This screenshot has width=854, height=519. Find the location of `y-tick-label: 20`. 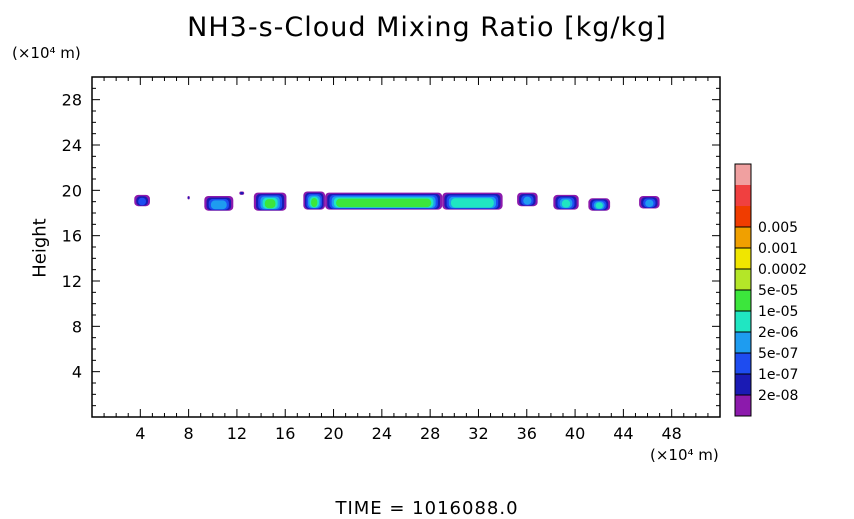

y-tick-label: 20 is located at coordinates (72, 190).